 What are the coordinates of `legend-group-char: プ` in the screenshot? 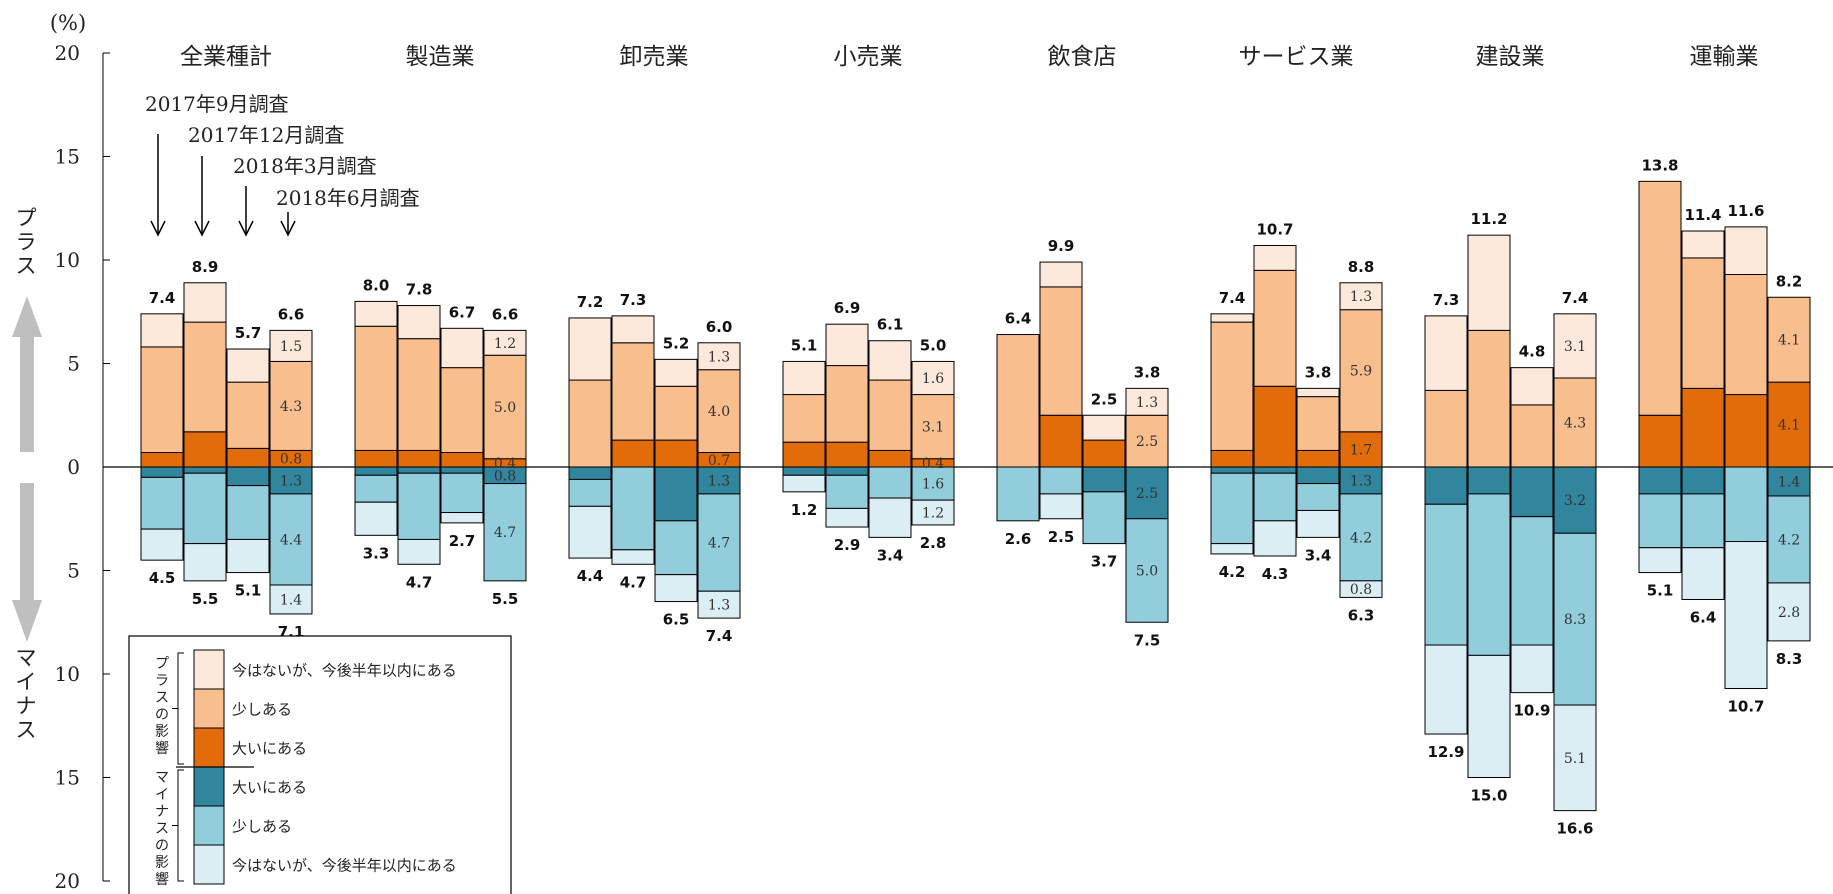 It's located at (162, 664).